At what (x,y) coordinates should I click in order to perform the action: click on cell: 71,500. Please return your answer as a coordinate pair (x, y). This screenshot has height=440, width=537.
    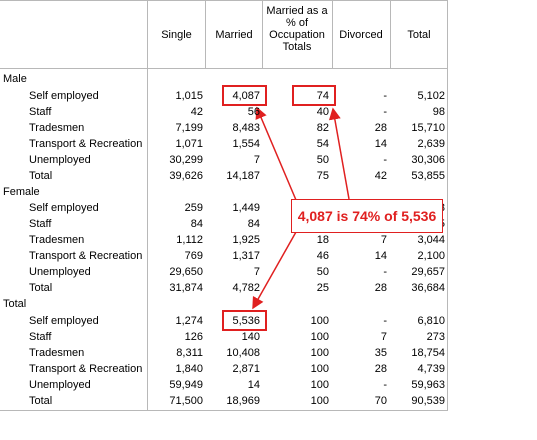
    Looking at the image, I should click on (186, 400).